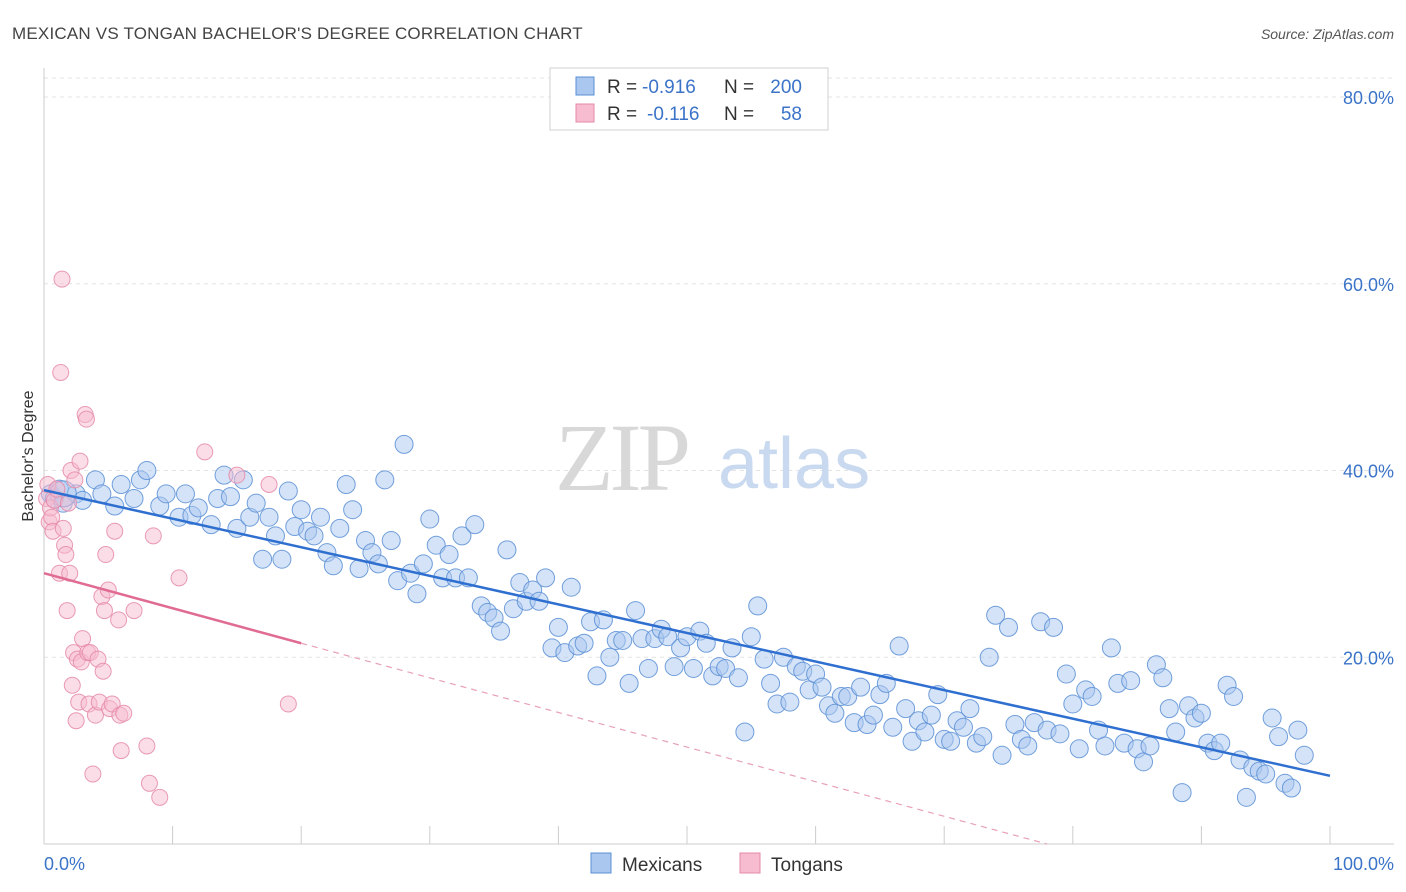  Describe the element at coordinates (1368, 98) in the screenshot. I see `y-tick-label-80: 80.0%` at that location.